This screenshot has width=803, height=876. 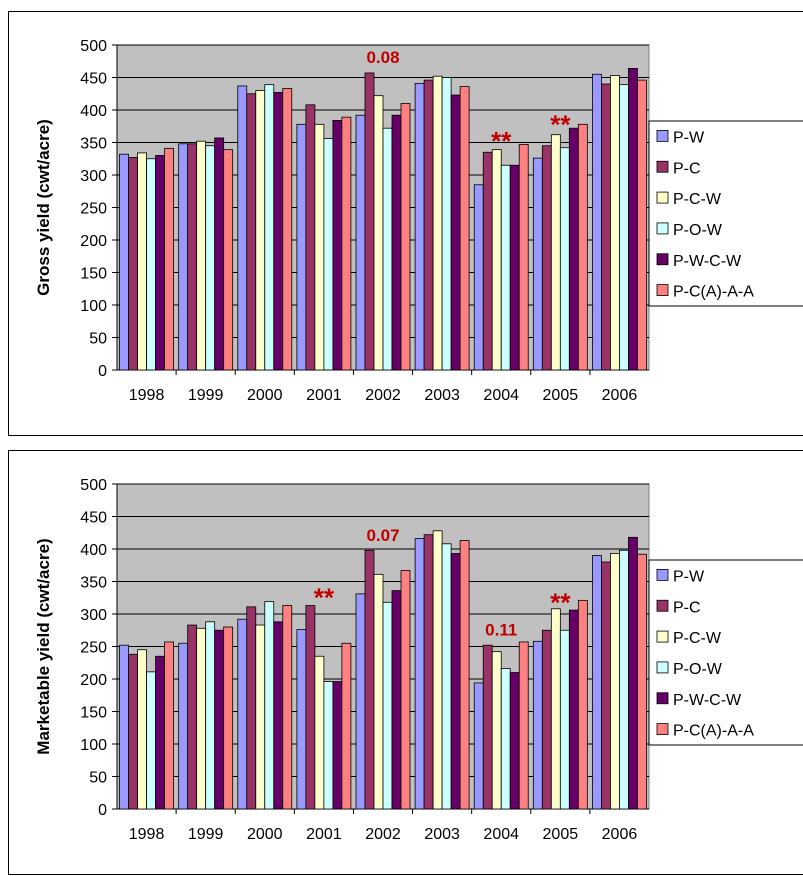 What do you see at coordinates (265, 834) in the screenshot?
I see `x-tick-label: 2000` at bounding box center [265, 834].